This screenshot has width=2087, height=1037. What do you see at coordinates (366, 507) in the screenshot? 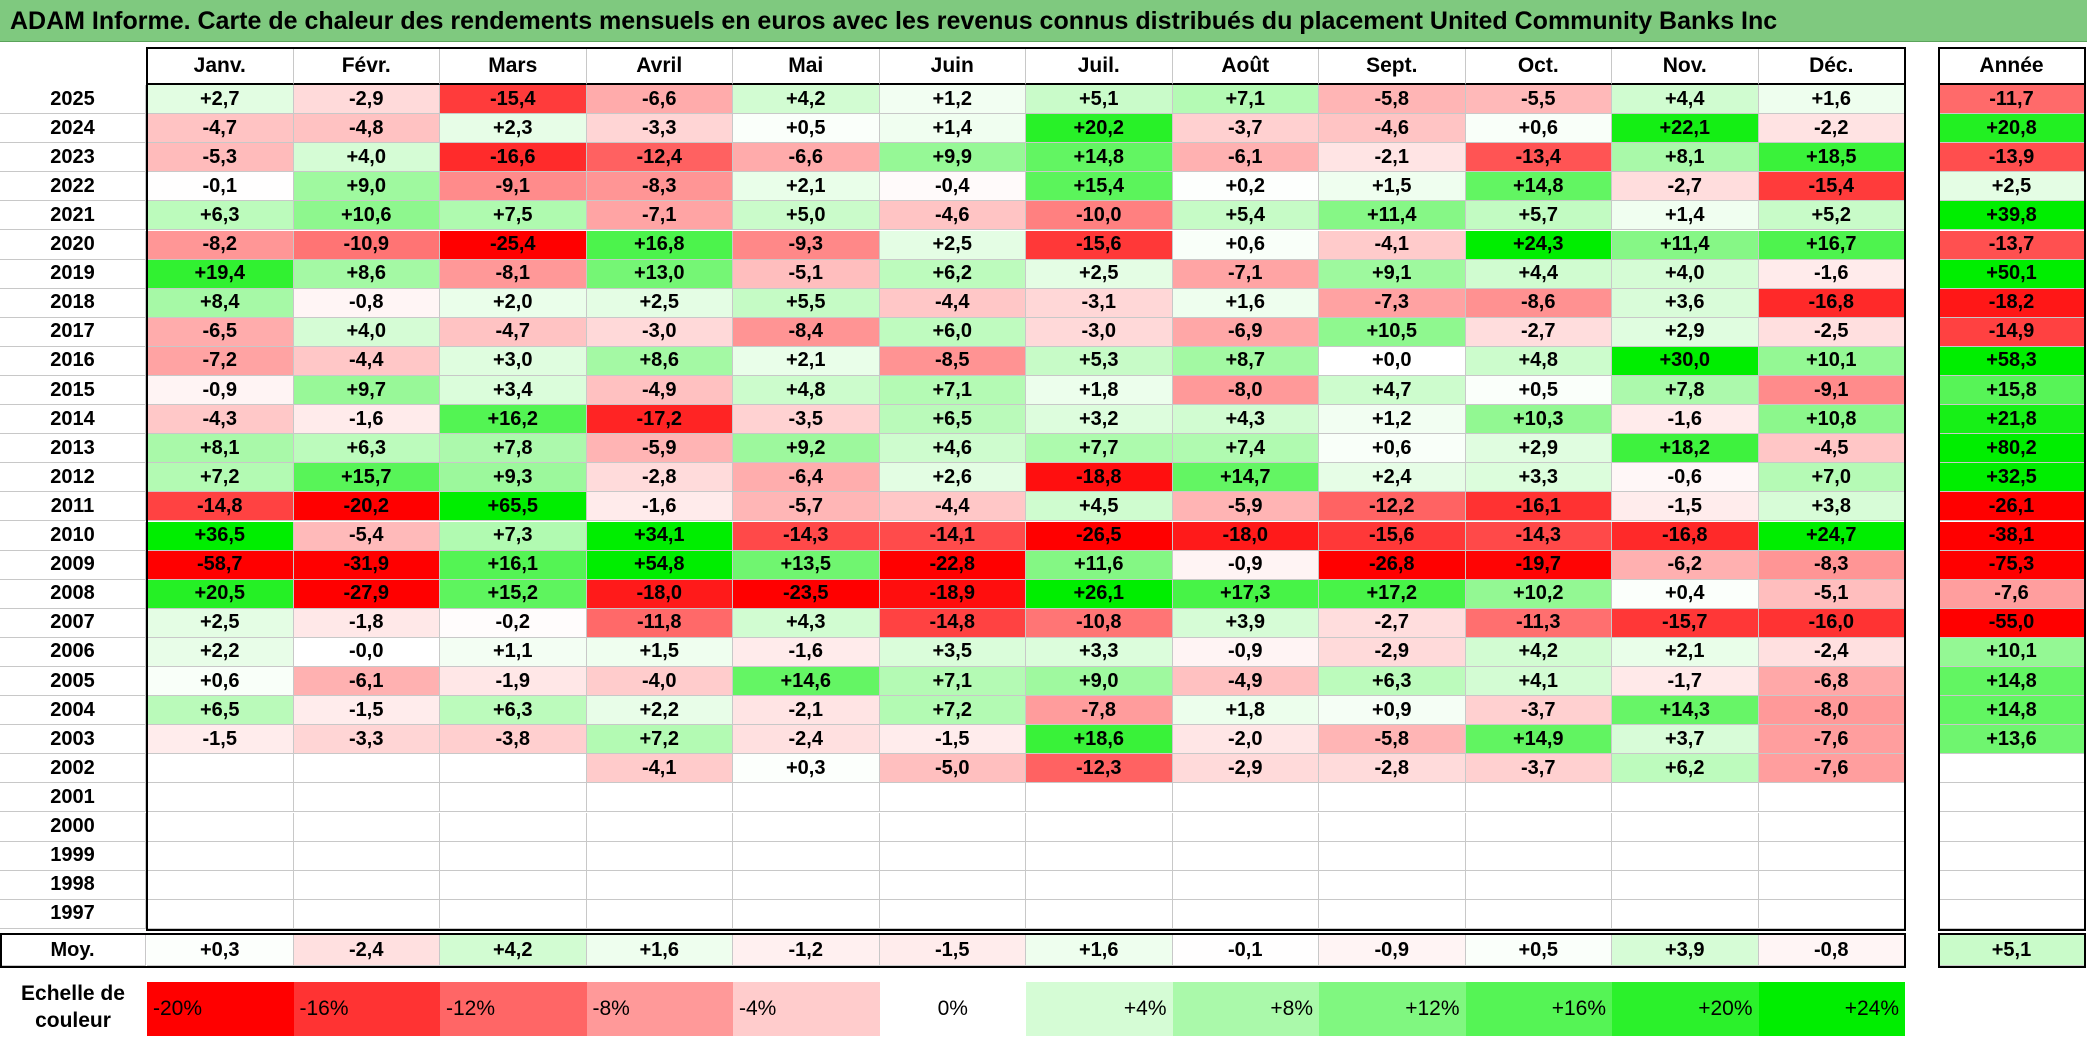
I see `heatmap-cell: -20,2` at bounding box center [366, 507].